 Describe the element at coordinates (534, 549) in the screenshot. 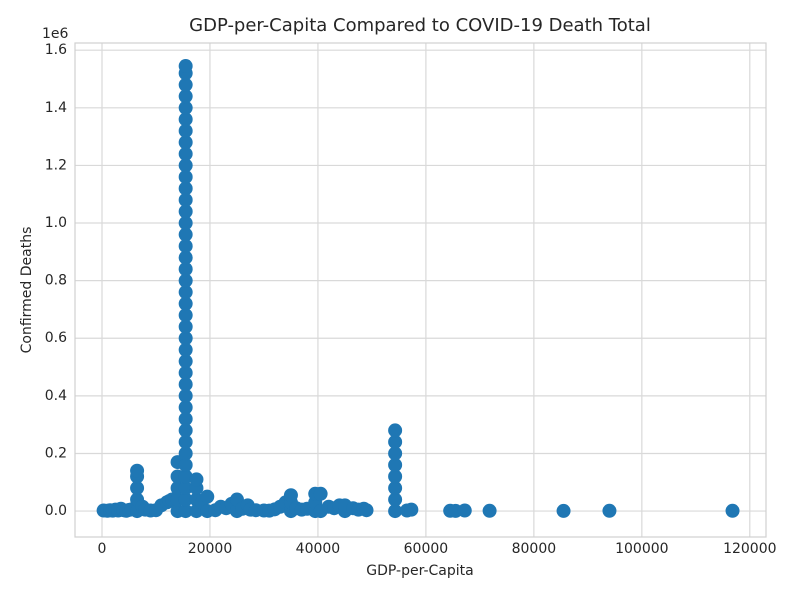

I see `x-tick-label: 80000` at that location.